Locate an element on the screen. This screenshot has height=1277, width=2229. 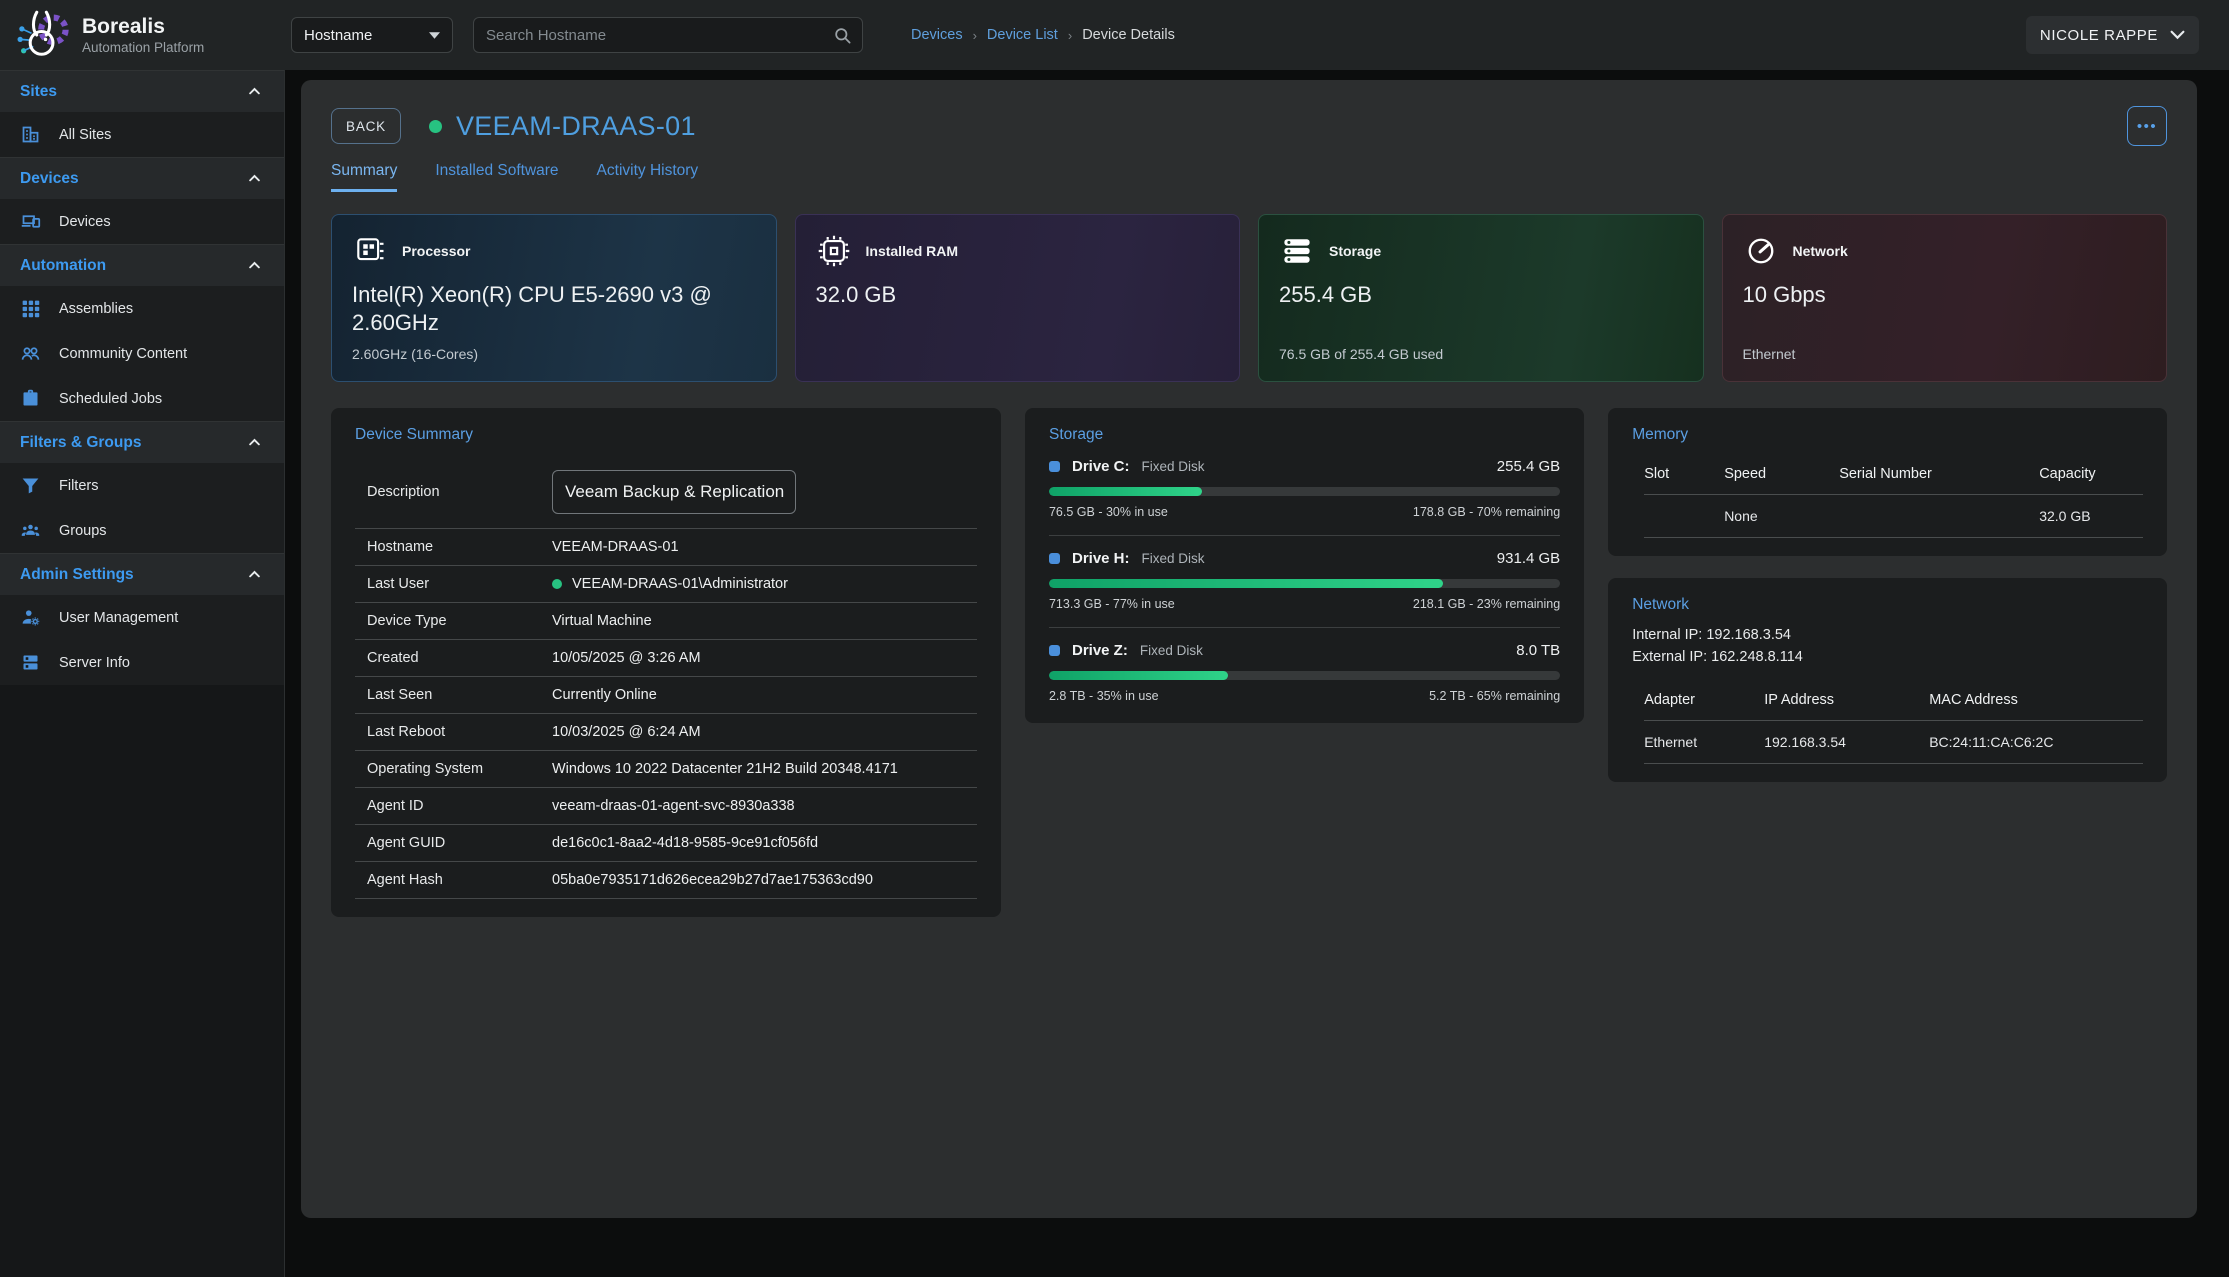
sidebar-section-label: Automation is located at coordinates (63, 265).